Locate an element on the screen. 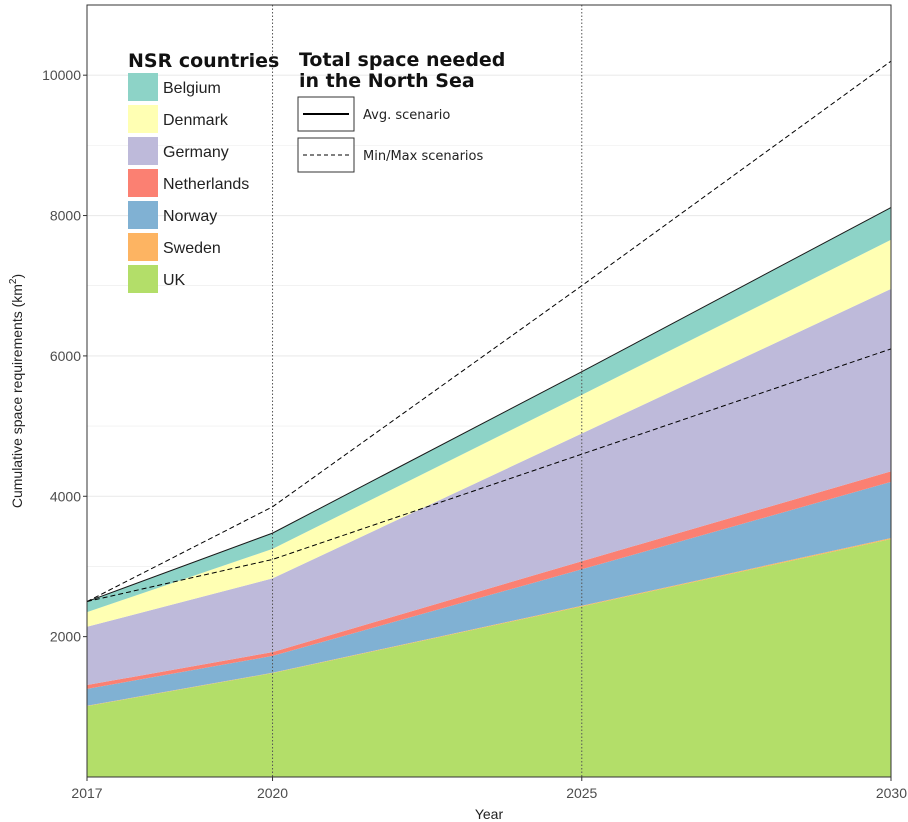  legend-label-germany: Germany is located at coordinates (196, 152).